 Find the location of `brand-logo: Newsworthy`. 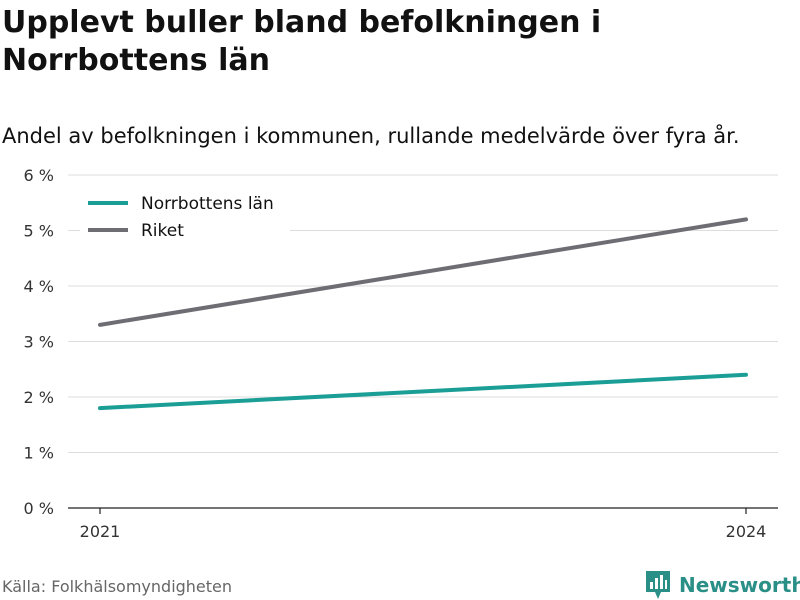

brand-logo: Newsworthy is located at coordinates (722, 585).